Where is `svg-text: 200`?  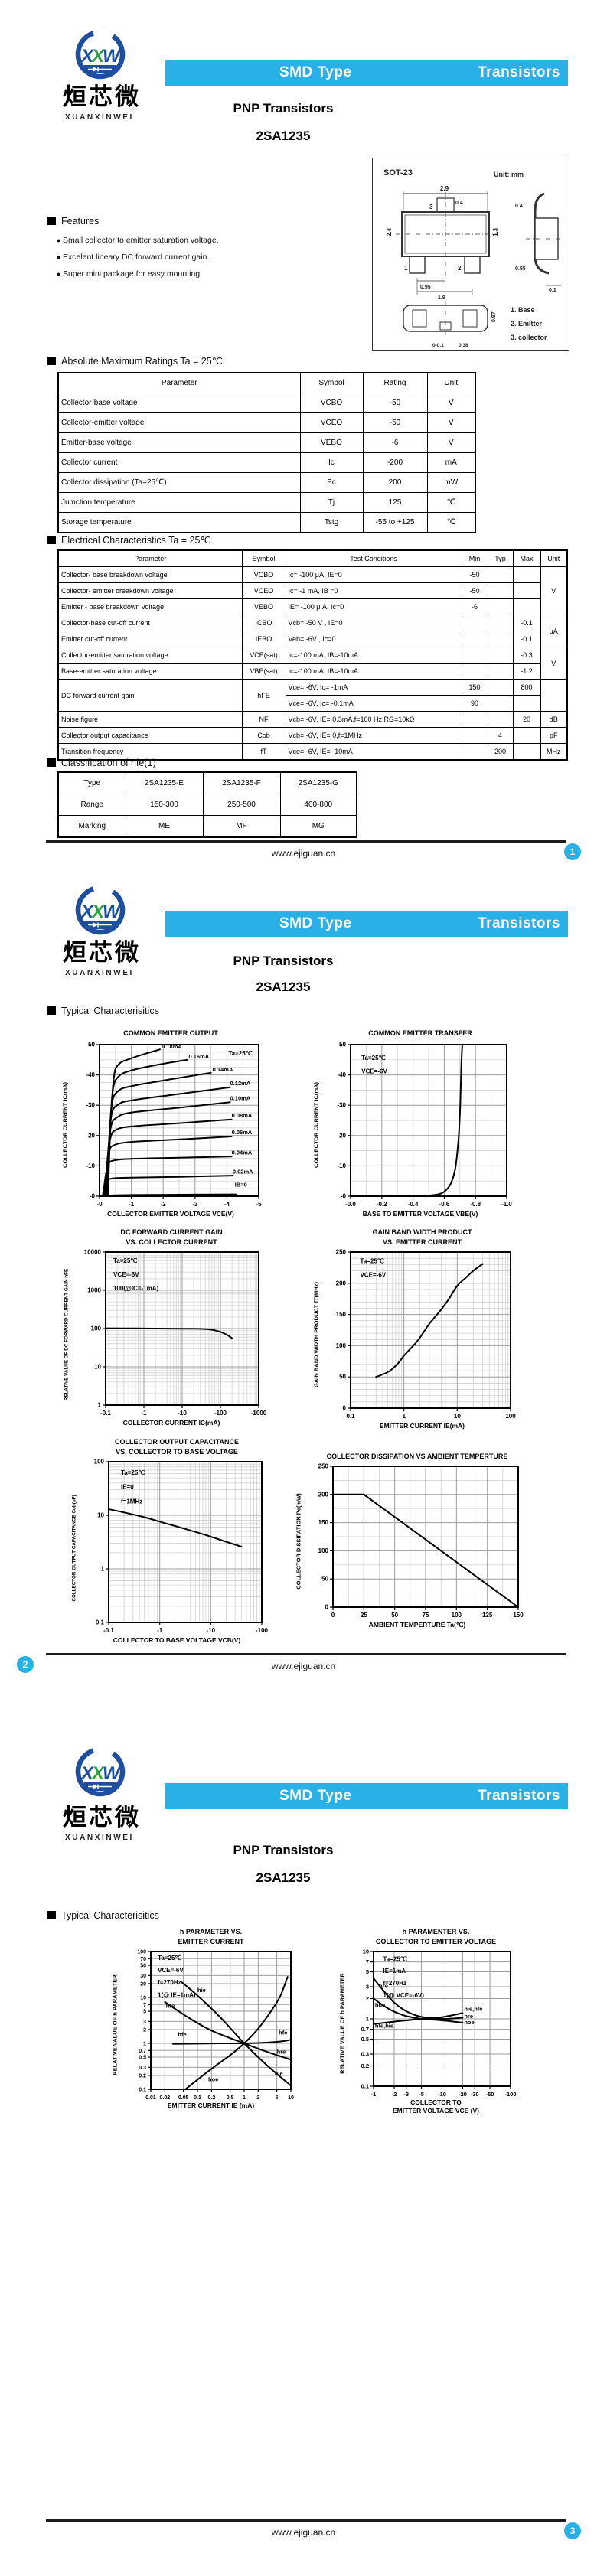
svg-text: 200 is located at coordinates (324, 1494).